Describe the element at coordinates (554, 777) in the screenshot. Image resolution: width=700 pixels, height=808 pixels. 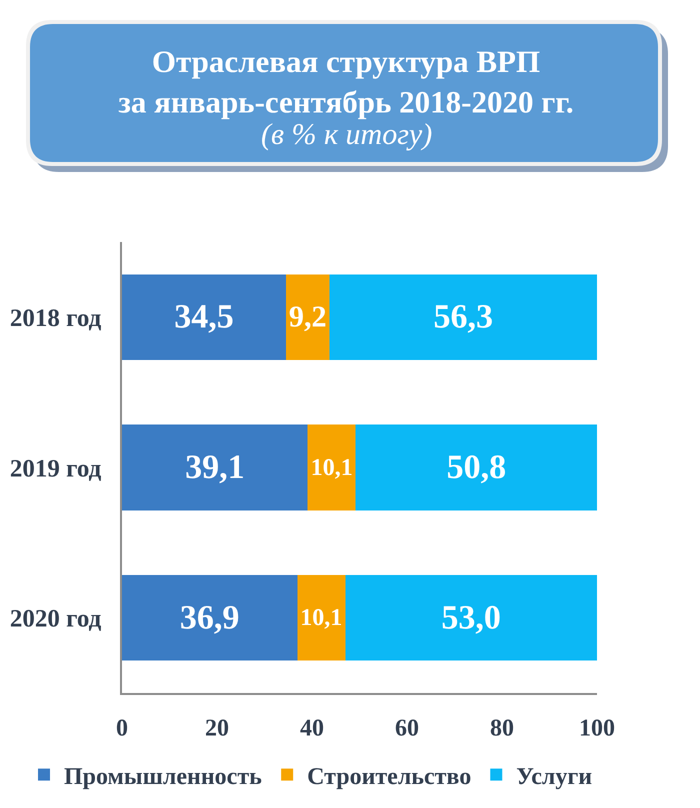
I see `legend-label: Услуги` at that location.